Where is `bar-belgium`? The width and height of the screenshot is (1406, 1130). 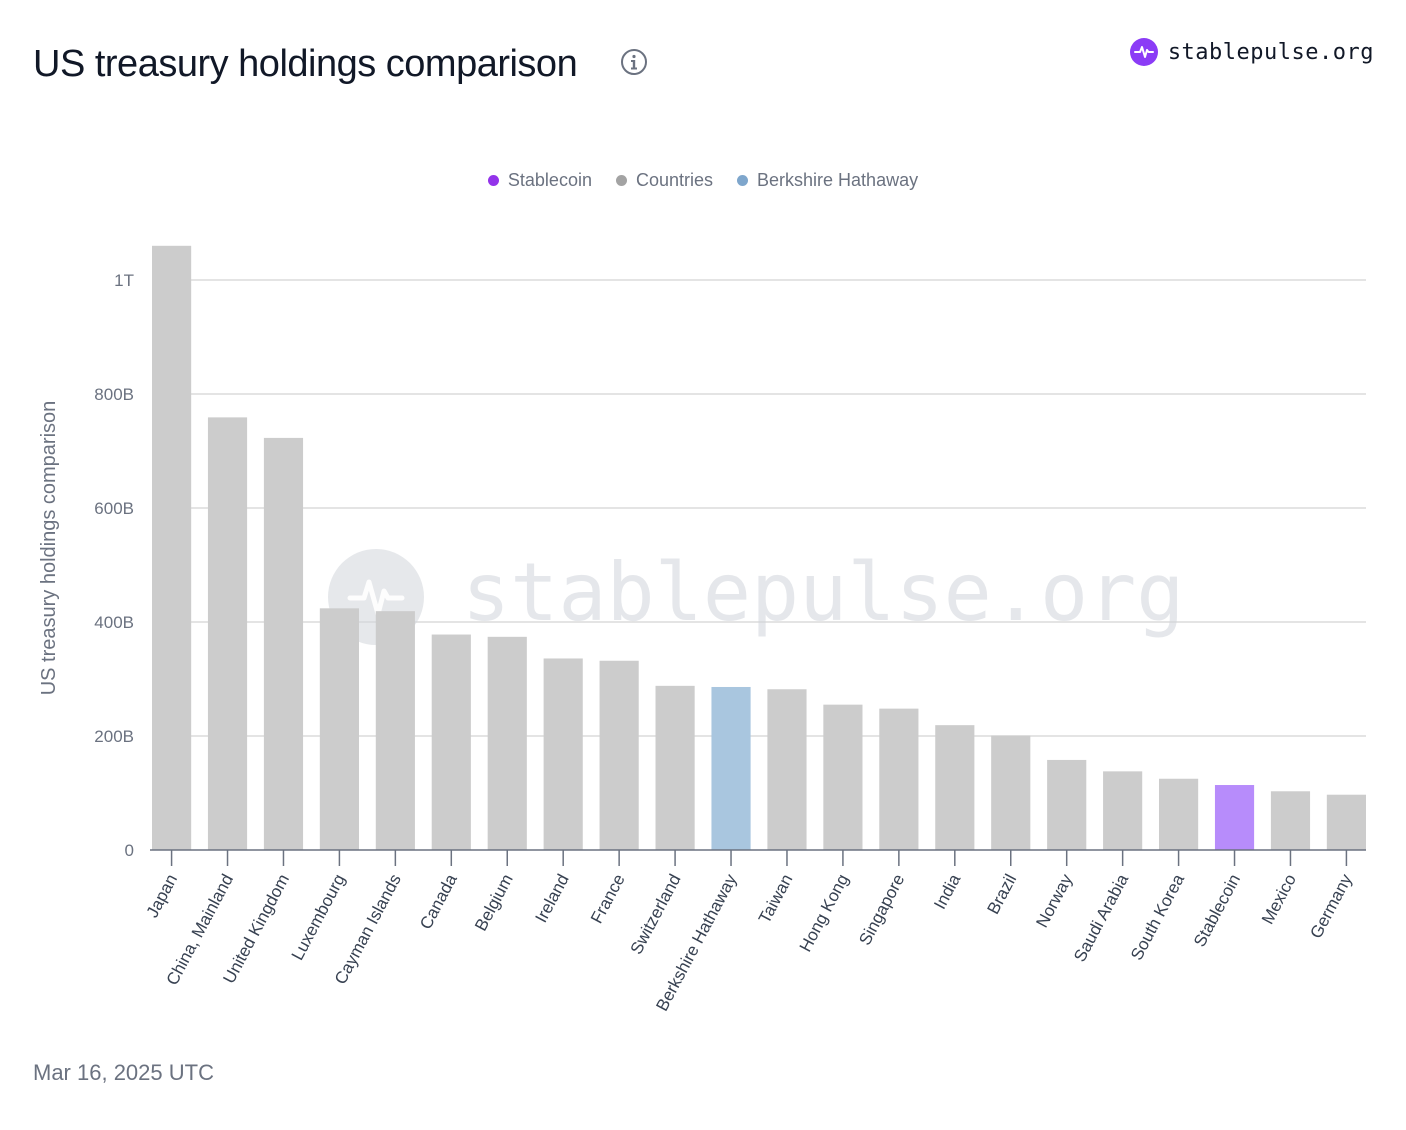
bar-belgium is located at coordinates (507, 743).